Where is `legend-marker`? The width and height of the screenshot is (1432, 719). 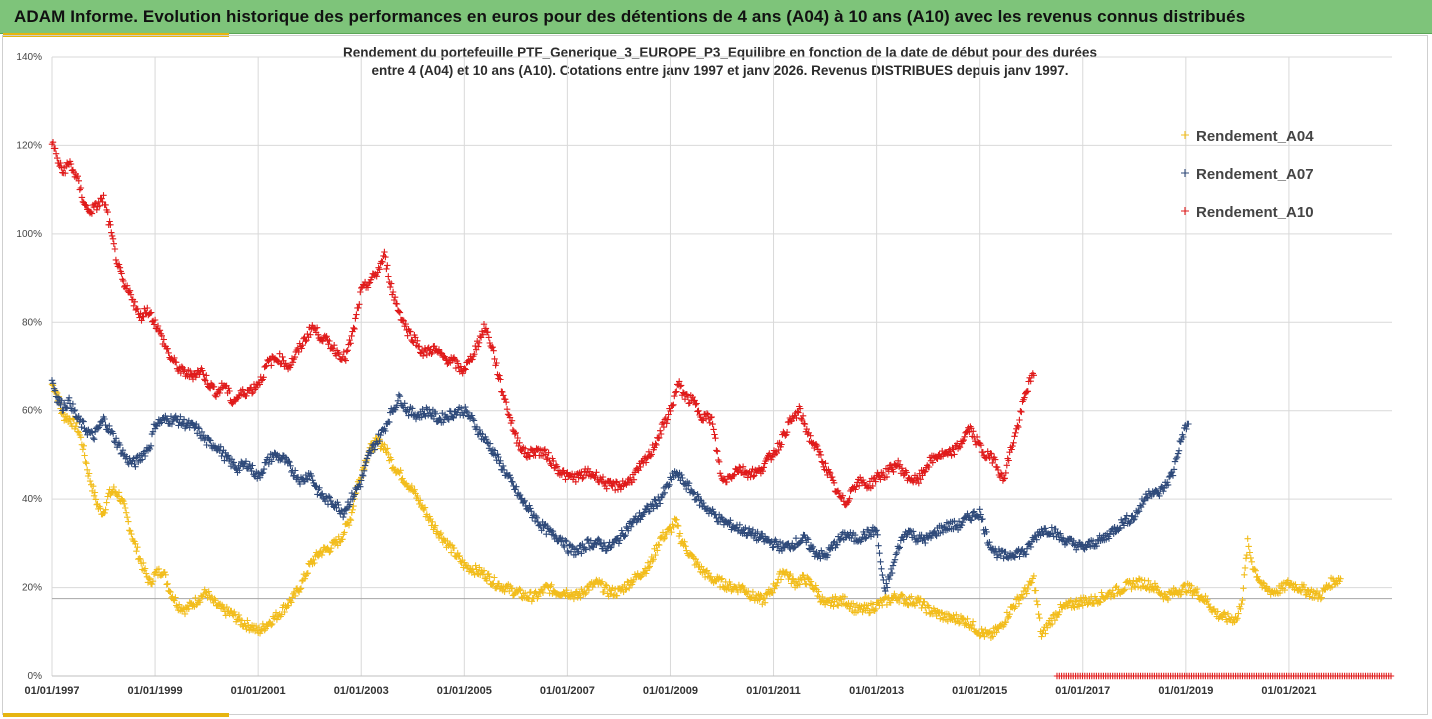
legend-marker is located at coordinates (1185, 135).